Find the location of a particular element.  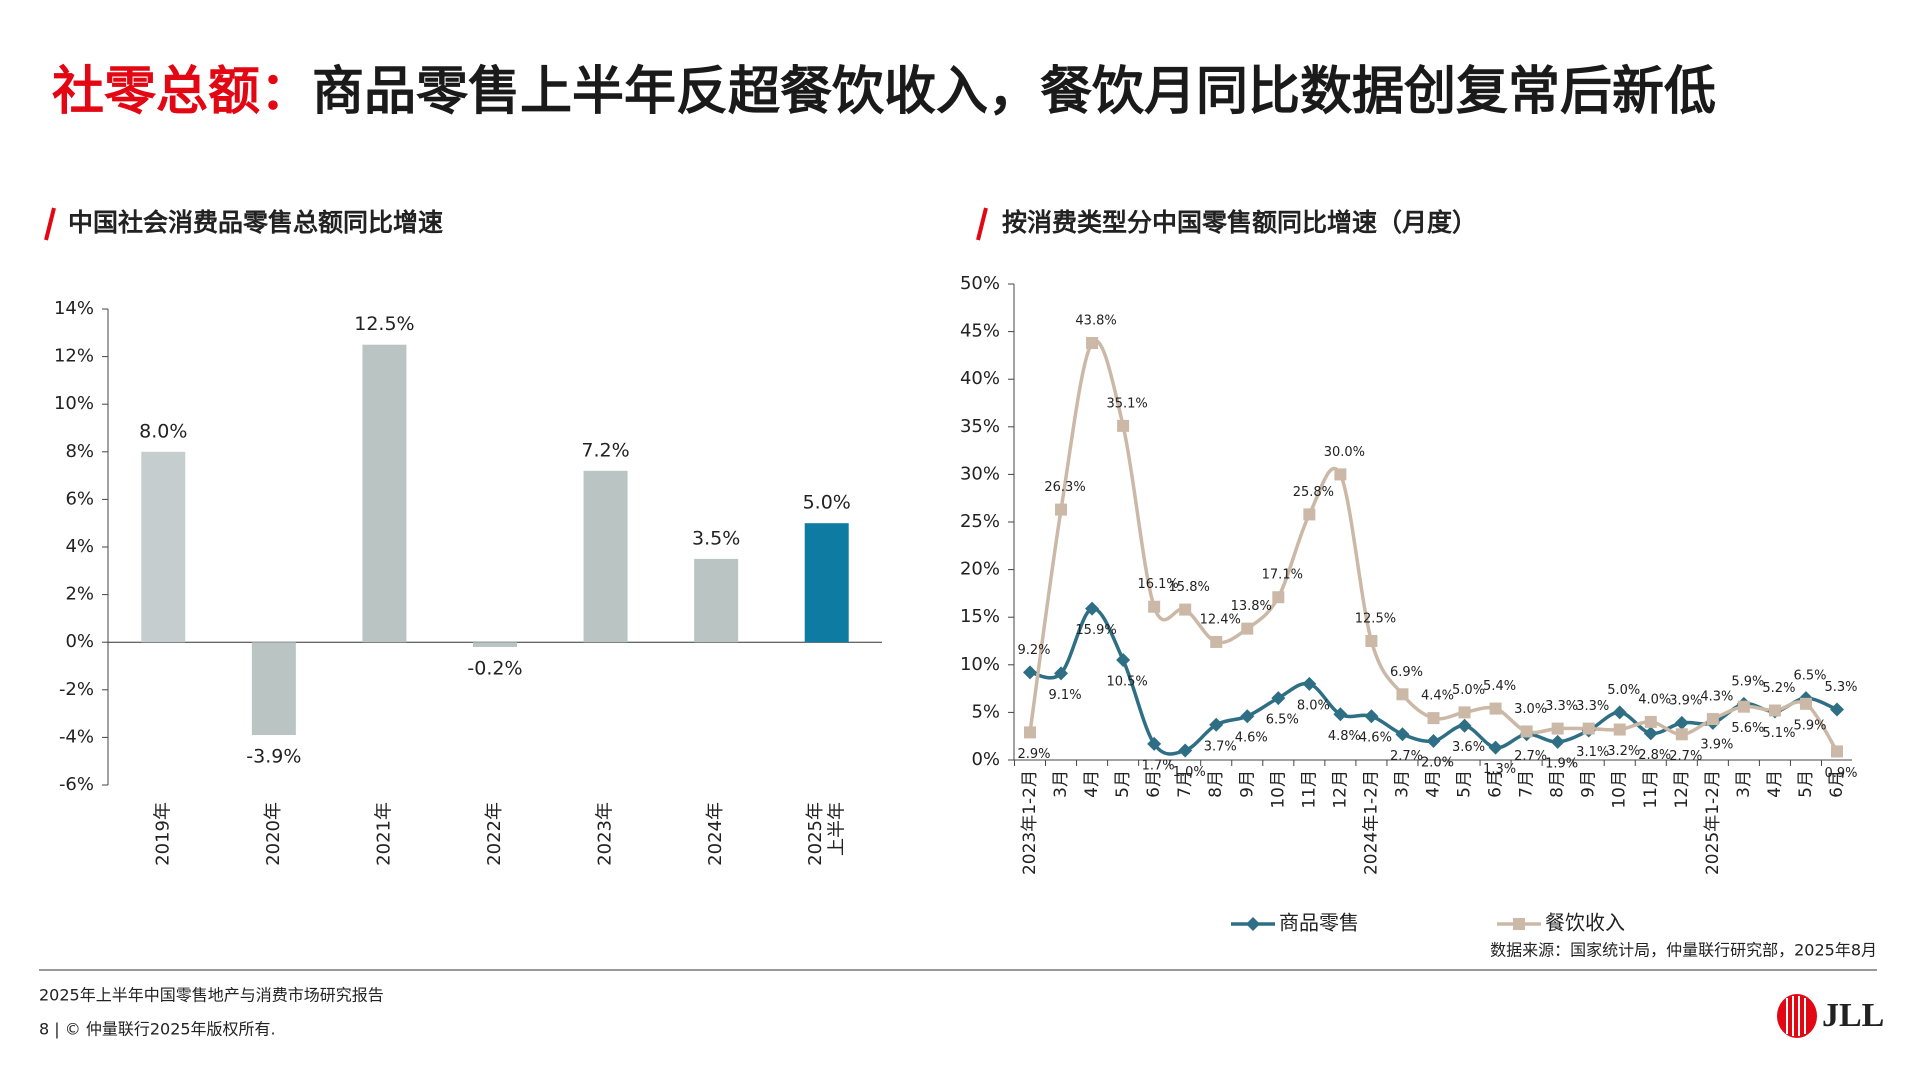

y-tick-label: 8% is located at coordinates (79, 451).